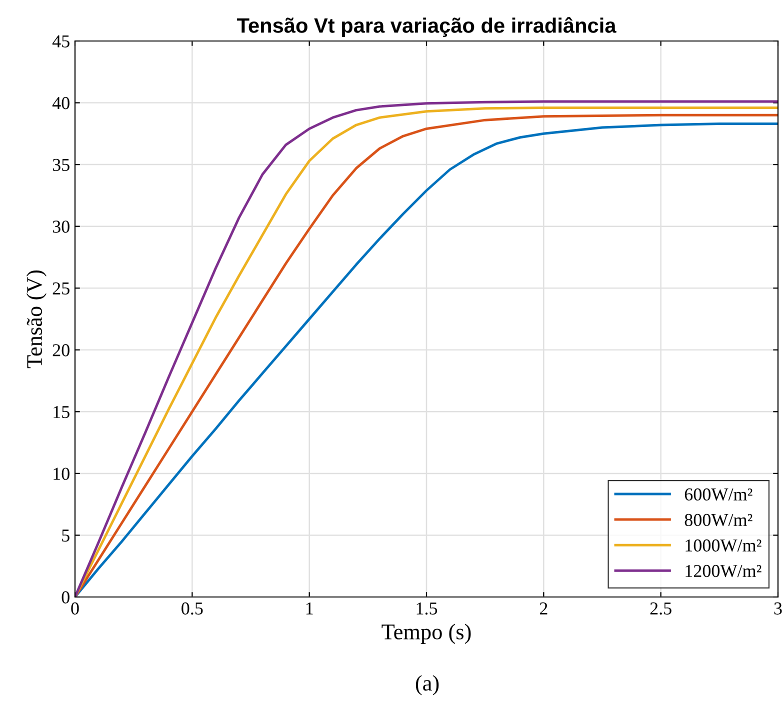  Describe the element at coordinates (427, 608) in the screenshot. I see `x-tick-label: 1.5` at that location.